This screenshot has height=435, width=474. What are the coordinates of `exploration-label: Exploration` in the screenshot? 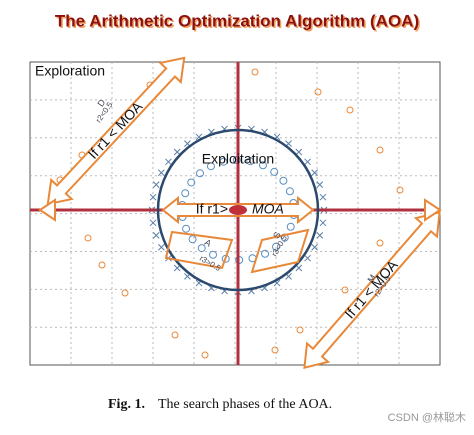 It's located at (70, 71).